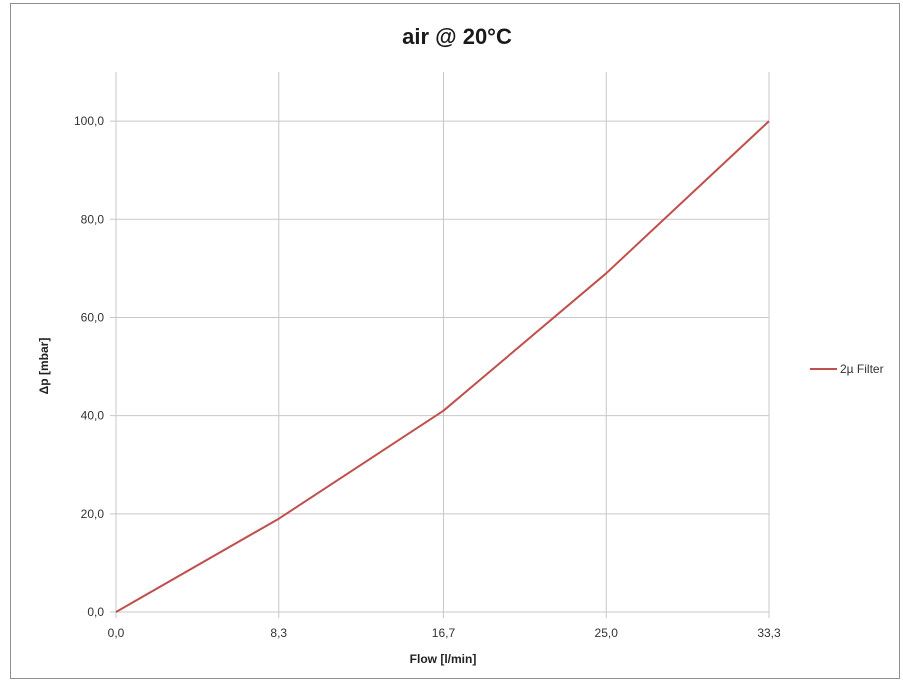 This screenshot has width=903, height=681. I want to click on y-axis-title: Δp [mbar], so click(44, 366).